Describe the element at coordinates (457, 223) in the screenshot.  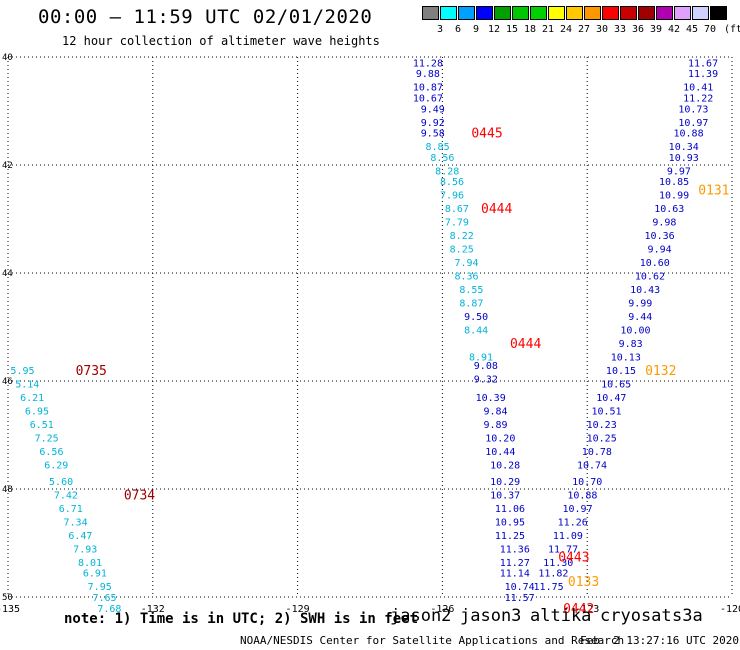
I see `wave-height-value: 7.79` at that location.